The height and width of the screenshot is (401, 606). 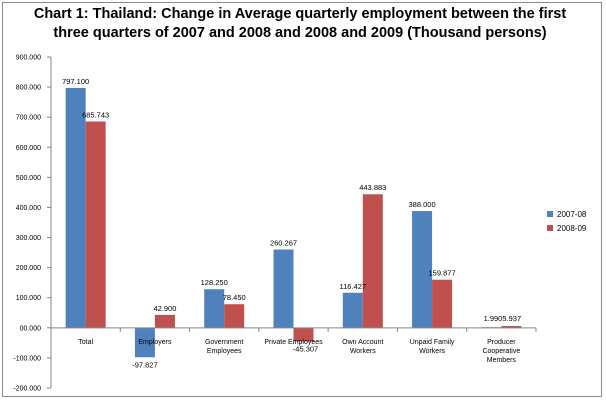 I want to click on y-tick-label: 900.000, so click(x=28, y=58).